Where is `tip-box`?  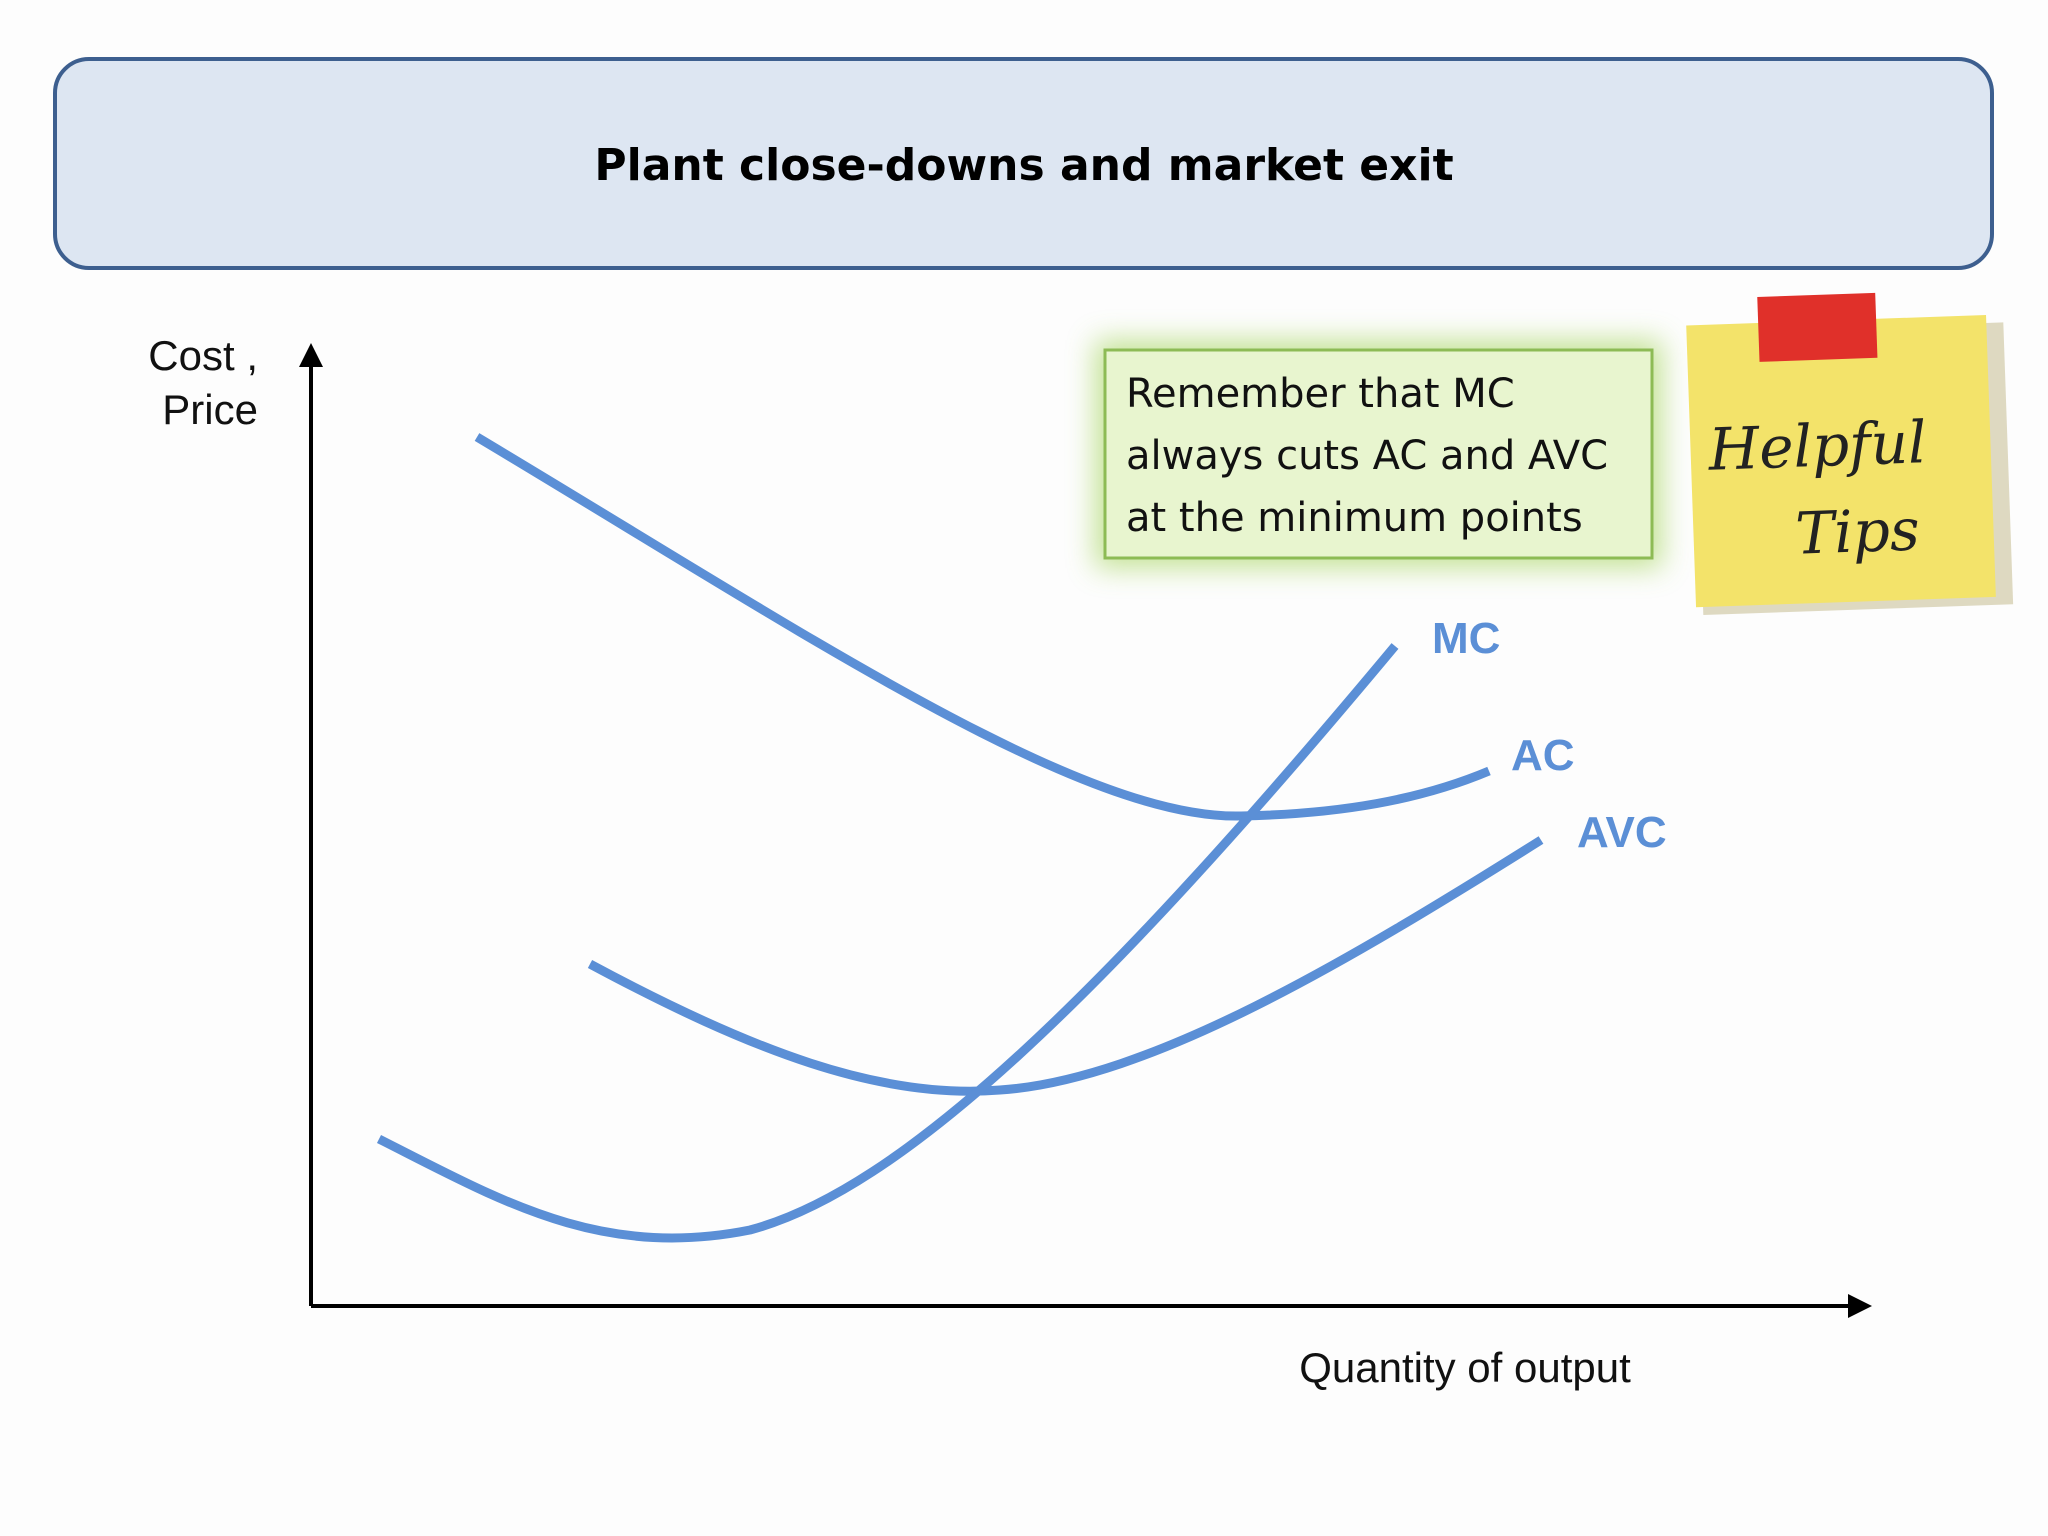 tip-box is located at coordinates (1378, 454).